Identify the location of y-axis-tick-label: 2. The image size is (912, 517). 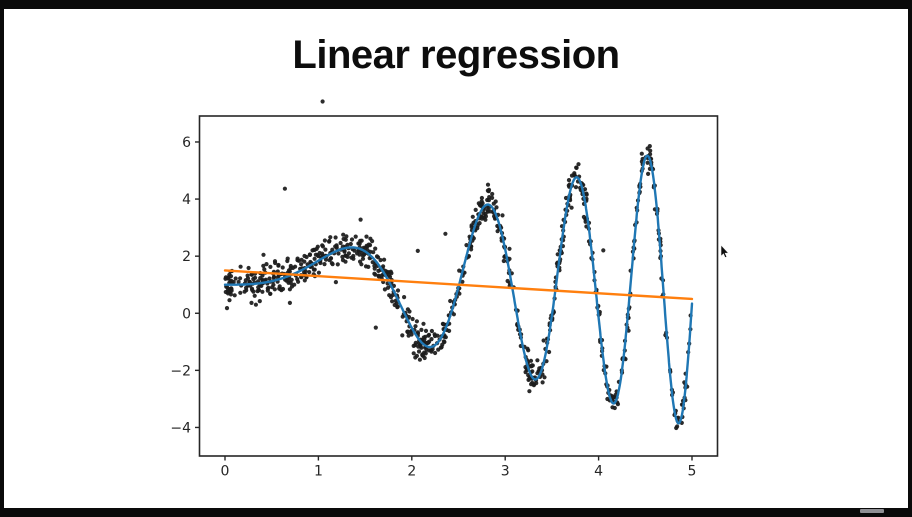
(186, 257).